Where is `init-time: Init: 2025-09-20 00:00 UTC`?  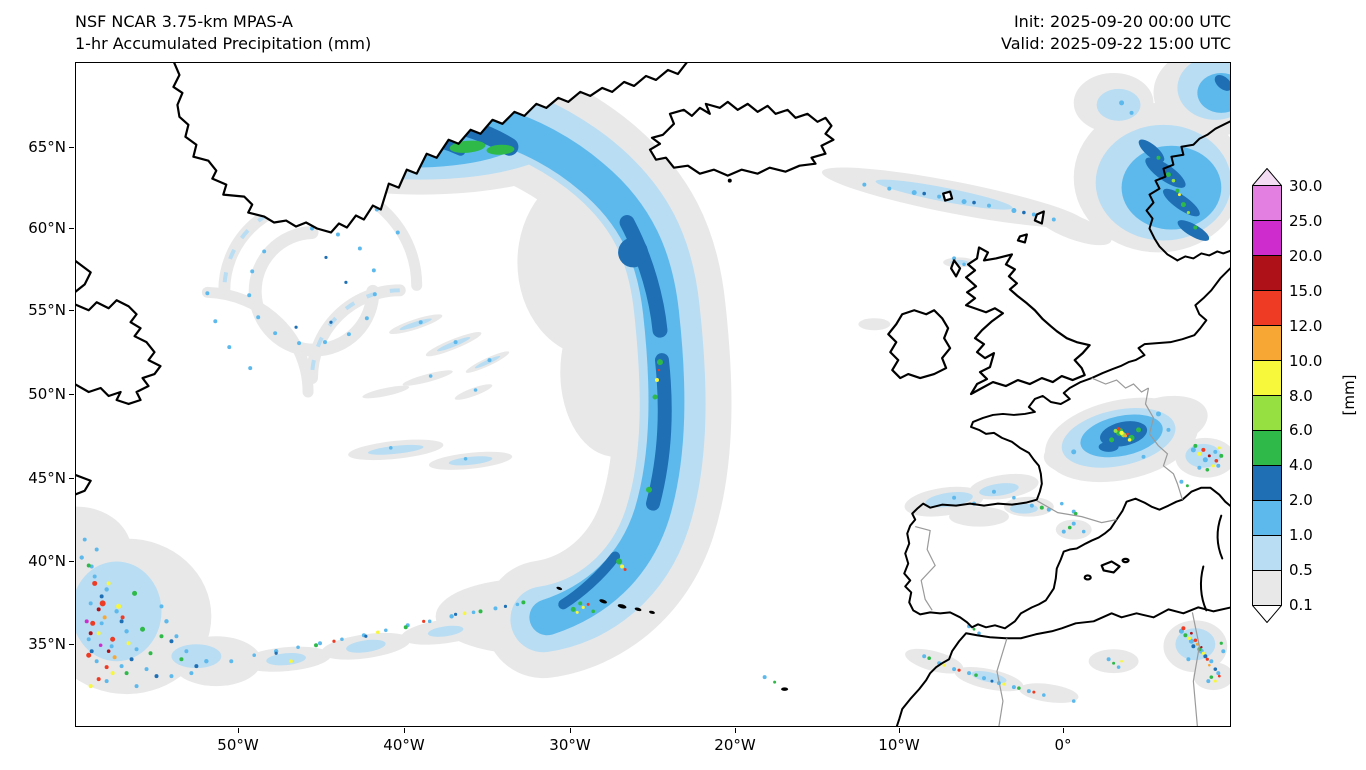 init-time: Init: 2025-09-20 00:00 UTC is located at coordinates (1122, 21).